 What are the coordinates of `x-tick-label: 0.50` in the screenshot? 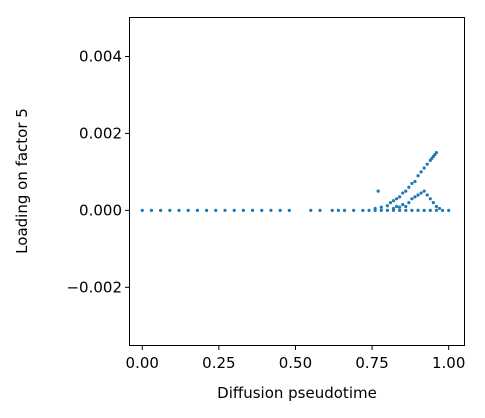 It's located at (295, 363).